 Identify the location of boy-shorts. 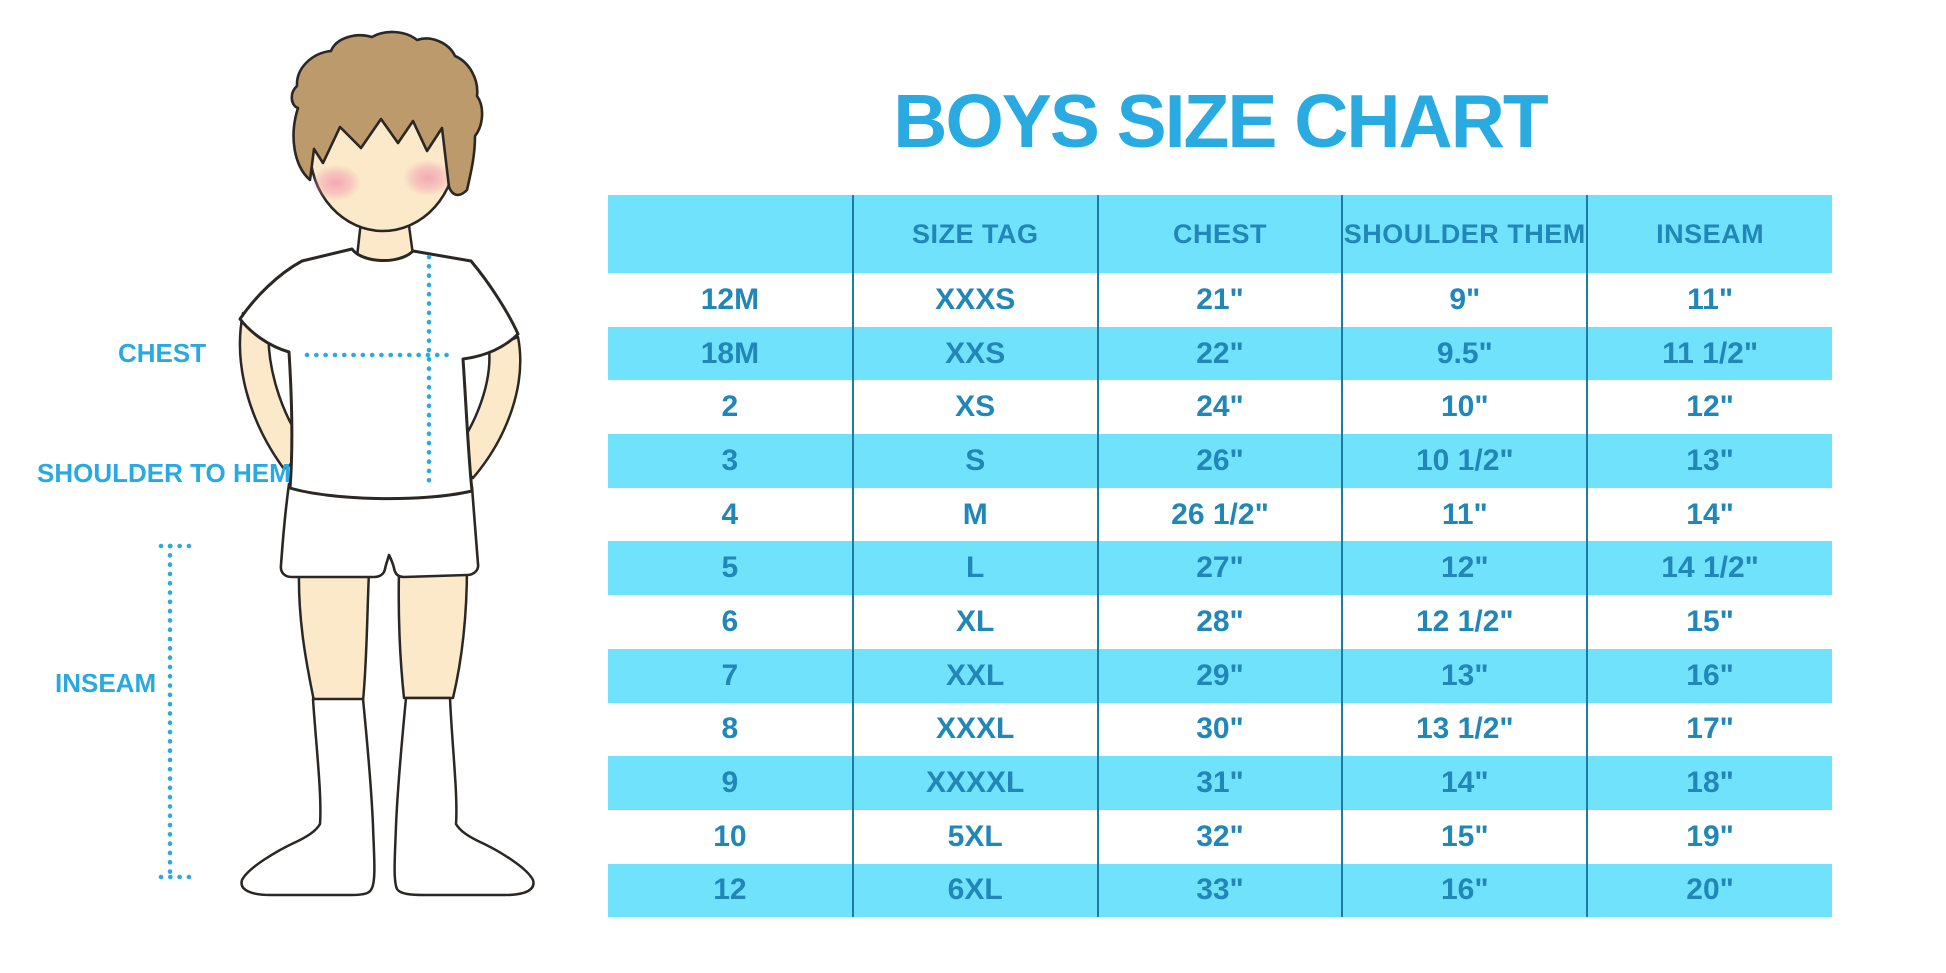
(379, 530).